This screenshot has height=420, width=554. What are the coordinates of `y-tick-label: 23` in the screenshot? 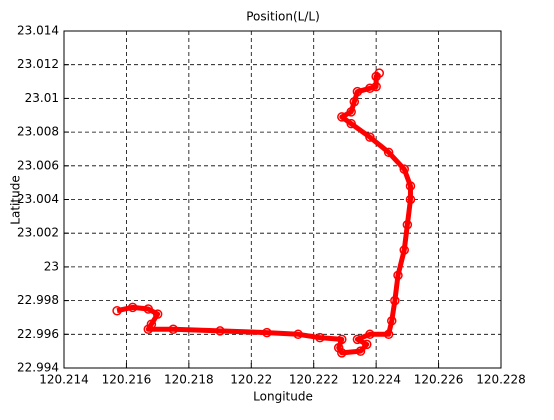 It's located at (51, 266).